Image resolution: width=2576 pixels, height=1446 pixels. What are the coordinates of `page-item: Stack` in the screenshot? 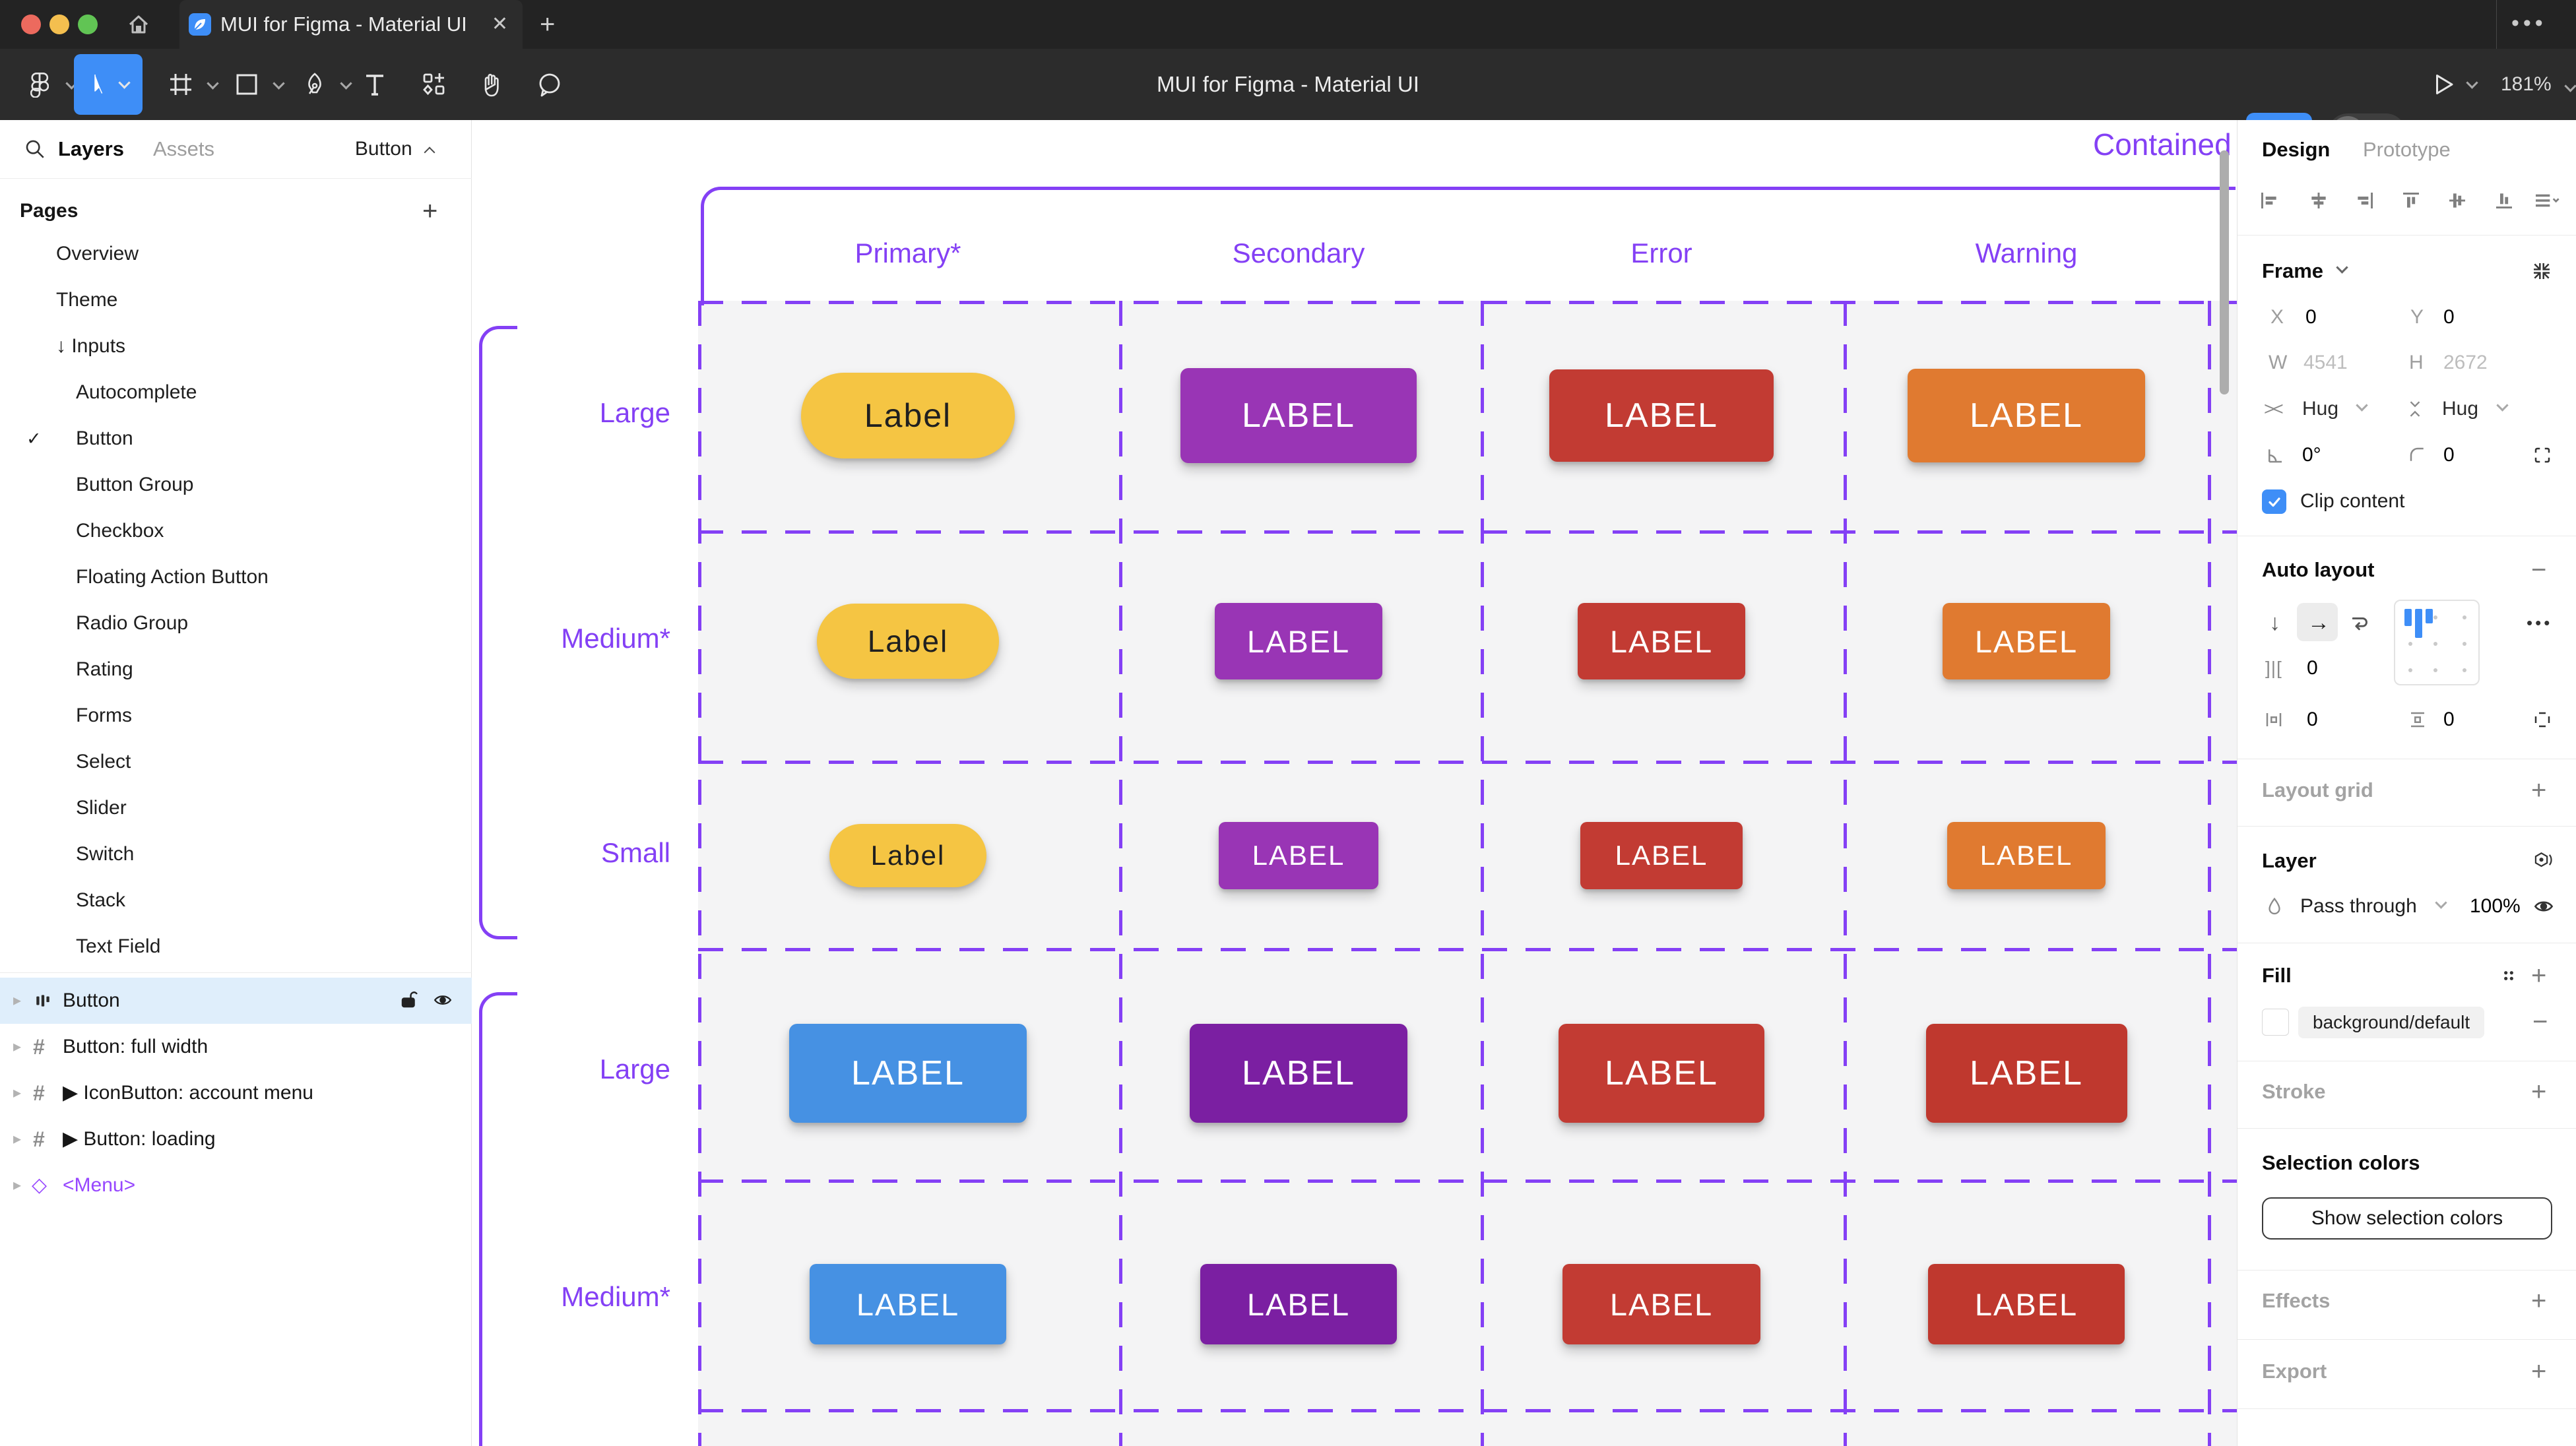 It's located at (236, 900).